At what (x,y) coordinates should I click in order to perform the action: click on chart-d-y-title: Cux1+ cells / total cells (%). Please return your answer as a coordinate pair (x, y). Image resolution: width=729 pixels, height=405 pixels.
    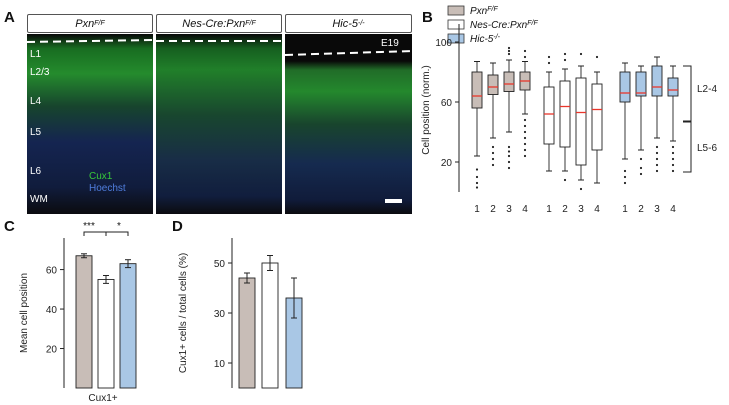
    Looking at the image, I should click on (183, 313).